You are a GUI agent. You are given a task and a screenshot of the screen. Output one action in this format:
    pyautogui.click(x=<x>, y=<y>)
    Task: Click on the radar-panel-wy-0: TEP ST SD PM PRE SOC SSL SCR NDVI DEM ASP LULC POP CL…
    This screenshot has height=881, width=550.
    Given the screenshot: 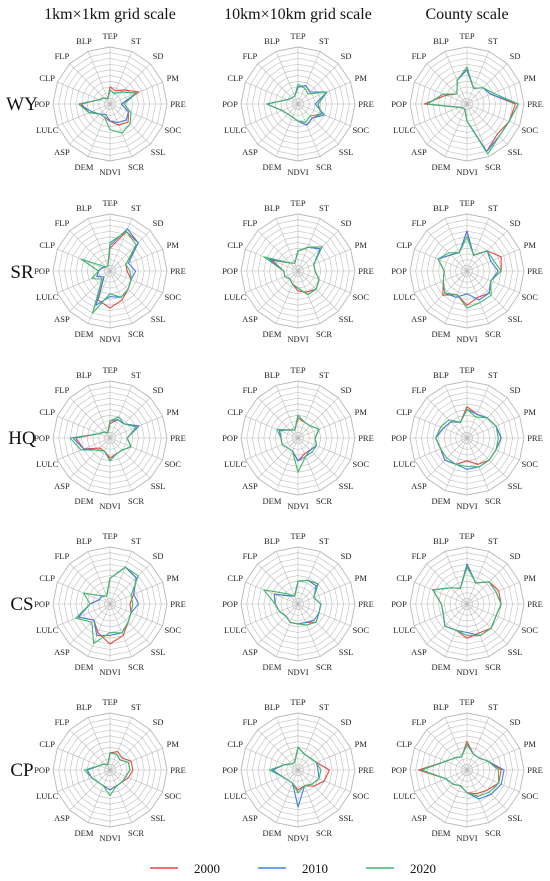 What is the action you would take?
    pyautogui.click(x=110, y=104)
    